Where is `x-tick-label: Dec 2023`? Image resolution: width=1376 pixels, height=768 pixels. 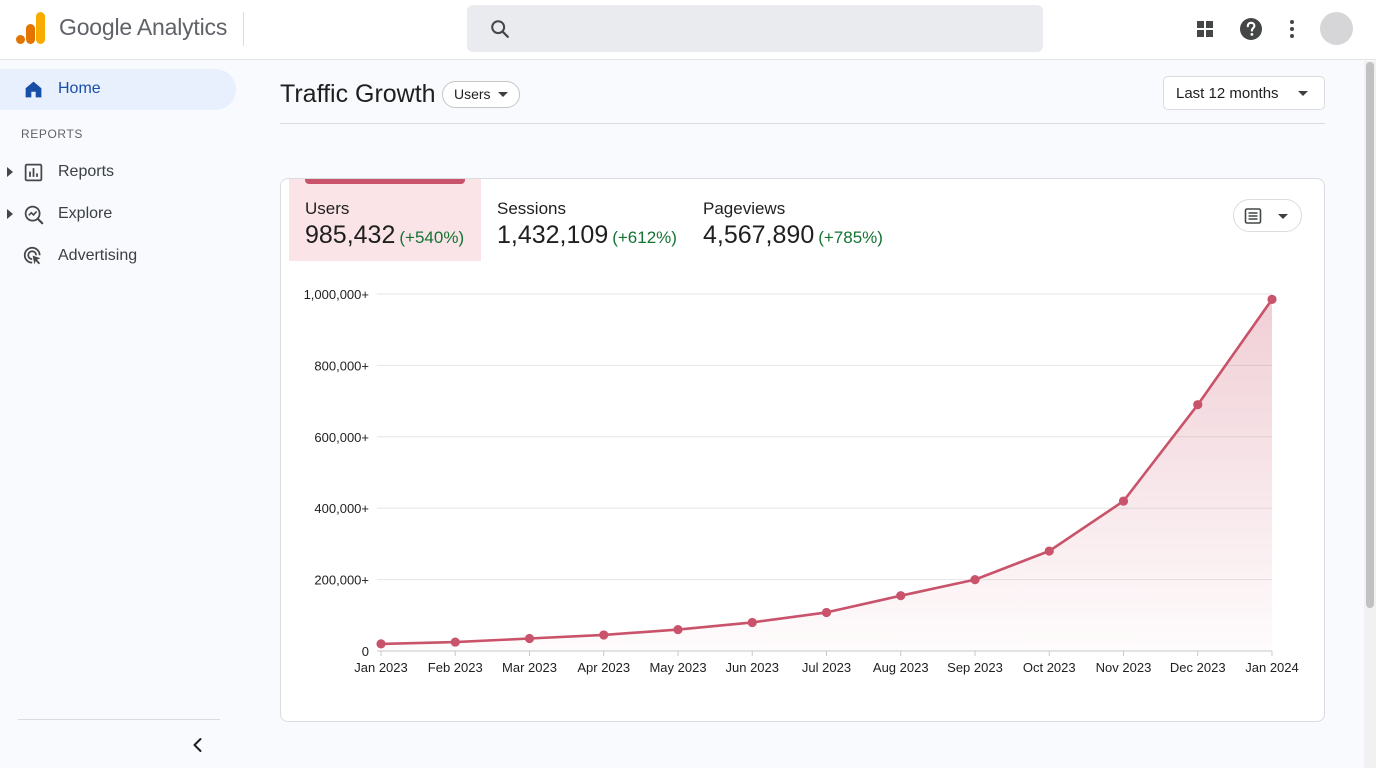
x-tick-label: Dec 2023 is located at coordinates (1198, 667).